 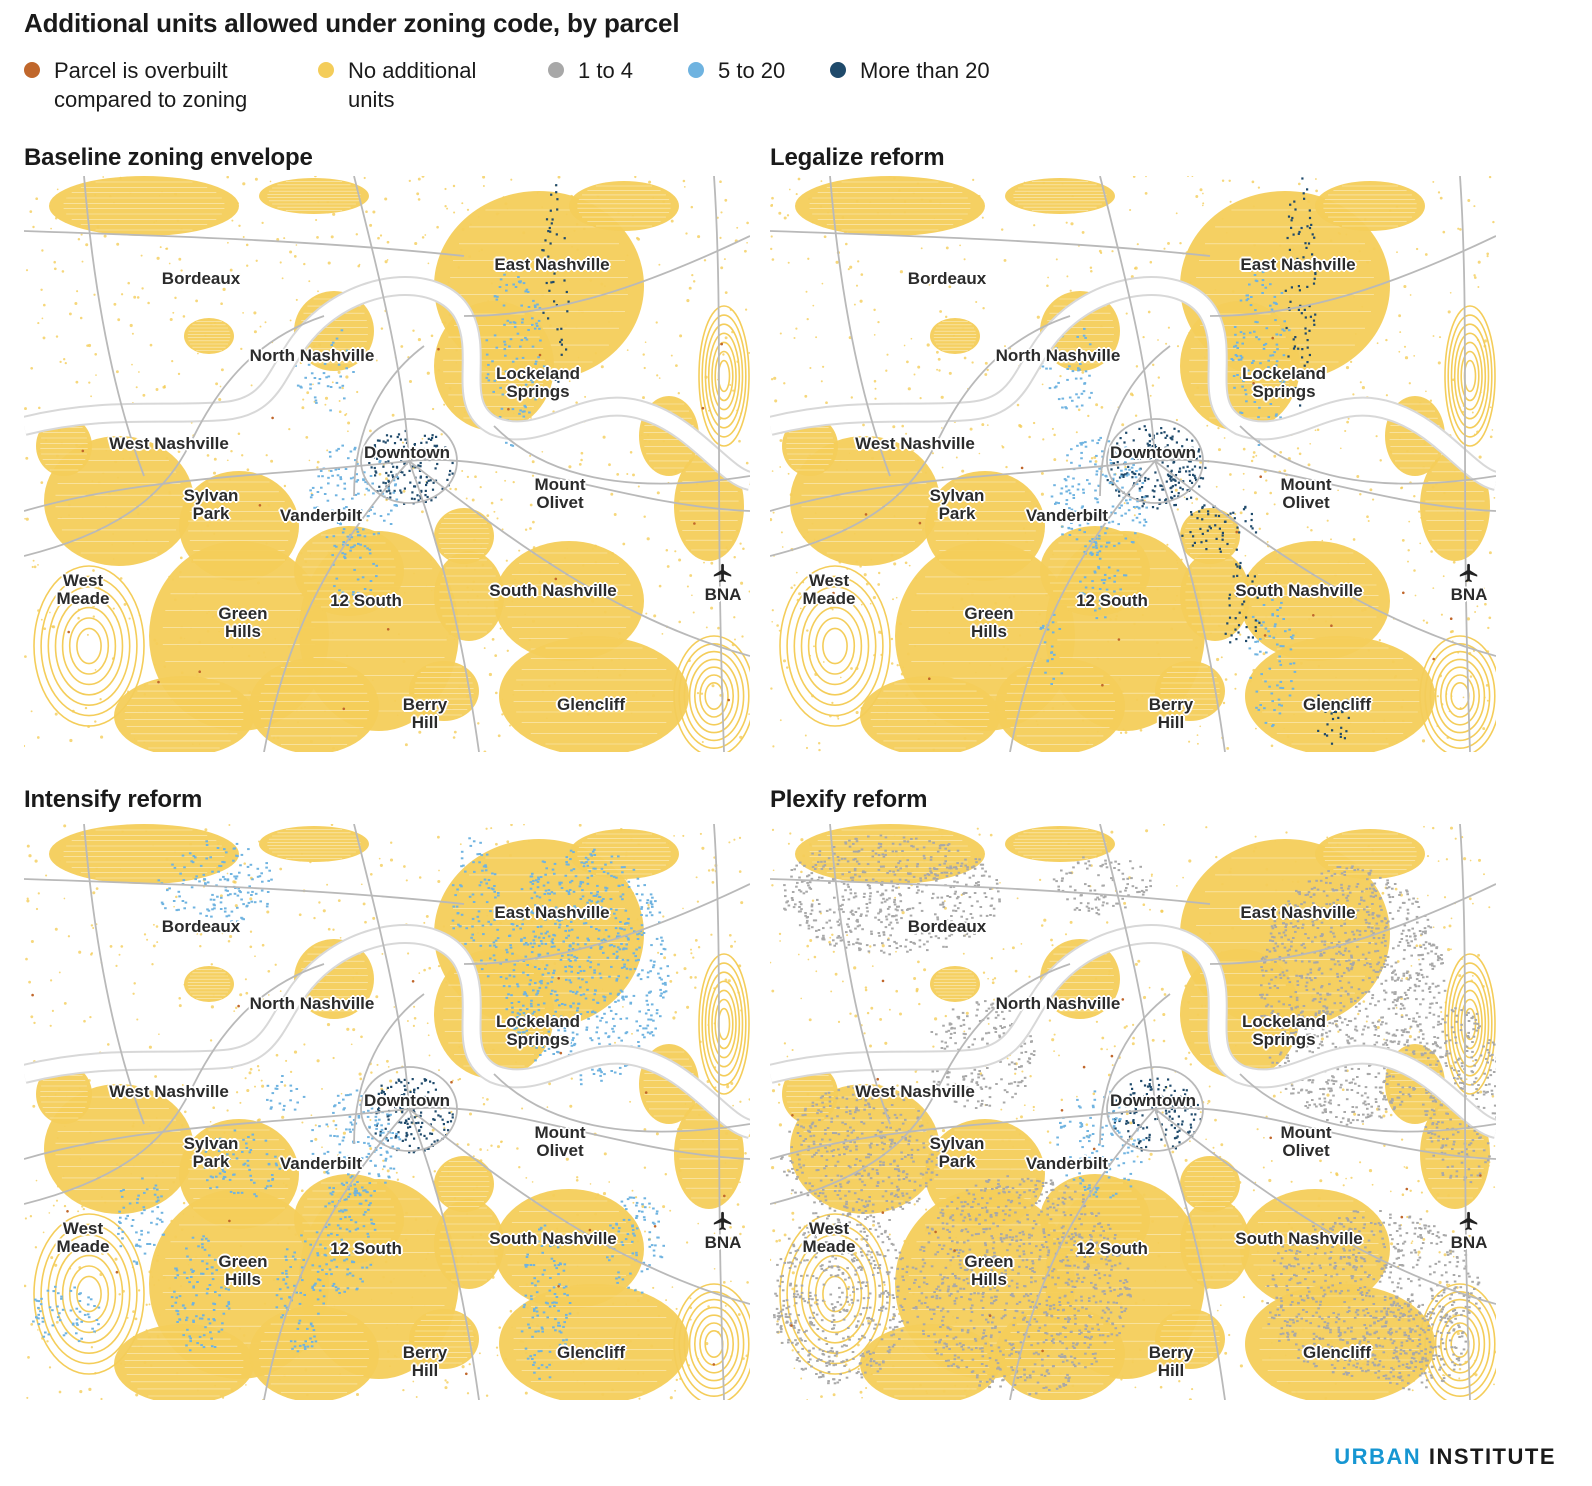 I want to click on cumberland-river, so click(x=1133, y=383).